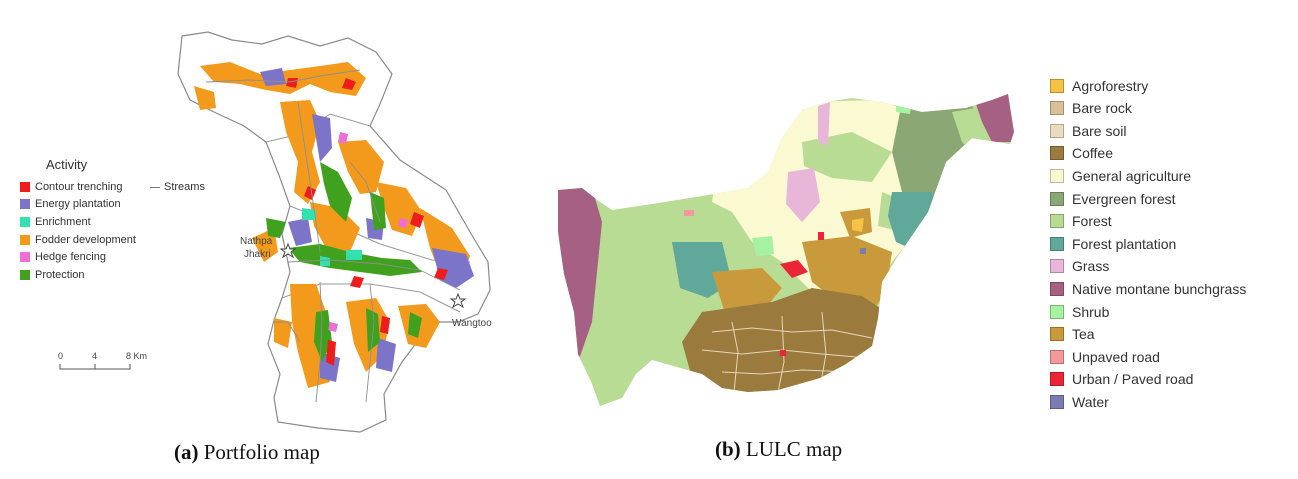 Image resolution: width=1298 pixels, height=479 pixels. I want to click on legend-item-agroforestry: Agroforestry, so click(1099, 86).